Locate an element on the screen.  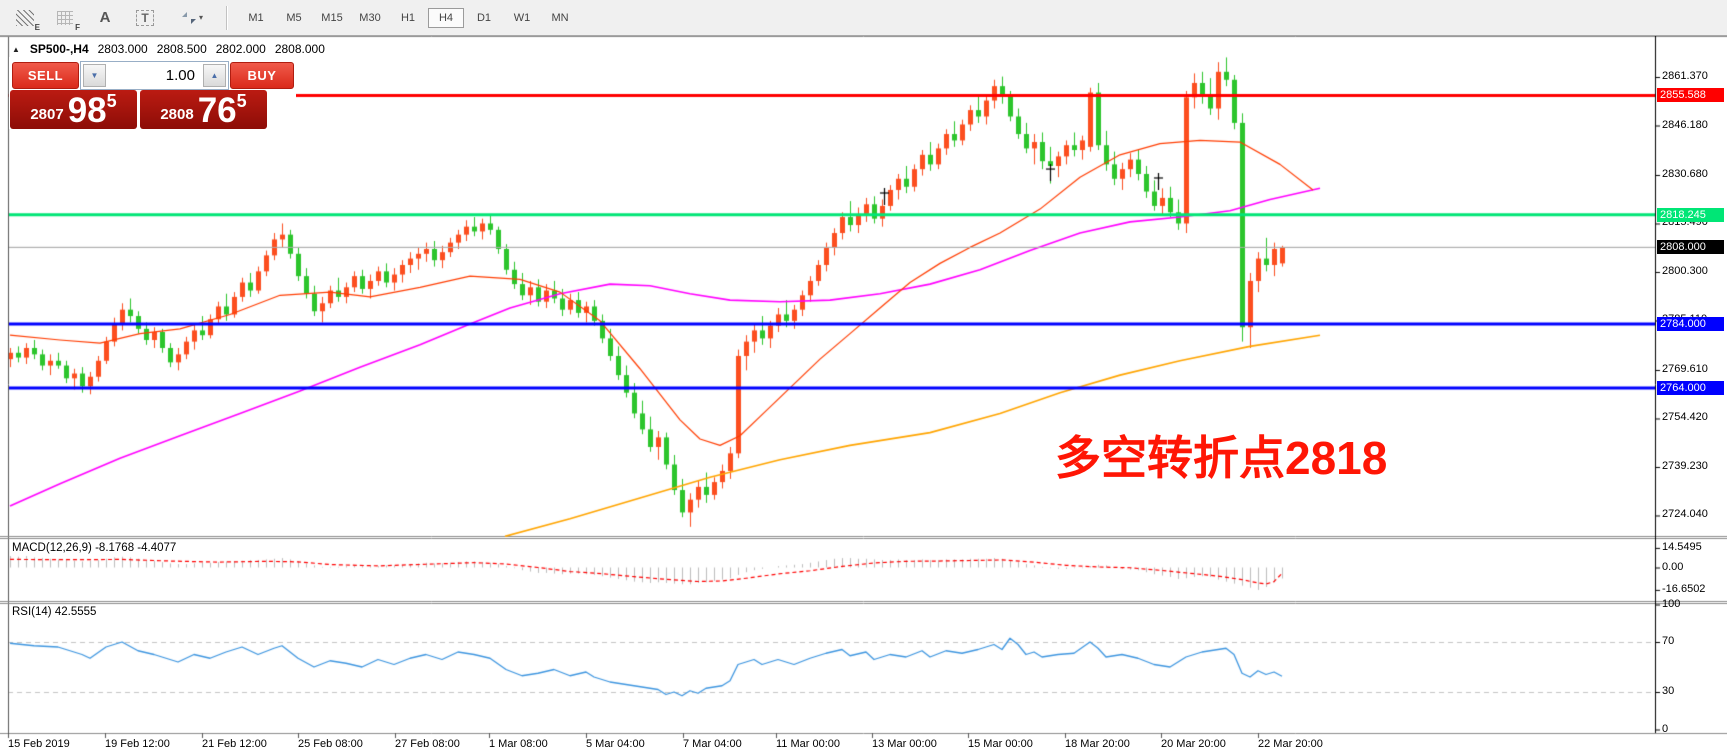
time-axis-label: 7 Mar 04:00 is located at coordinates (712, 744).